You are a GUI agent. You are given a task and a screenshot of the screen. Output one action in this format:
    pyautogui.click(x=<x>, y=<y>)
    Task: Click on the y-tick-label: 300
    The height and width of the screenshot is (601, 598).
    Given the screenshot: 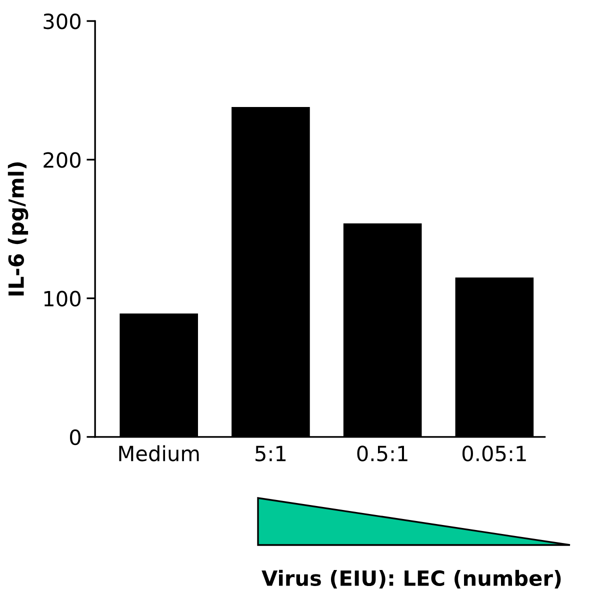 What is the action you would take?
    pyautogui.click(x=62, y=21)
    